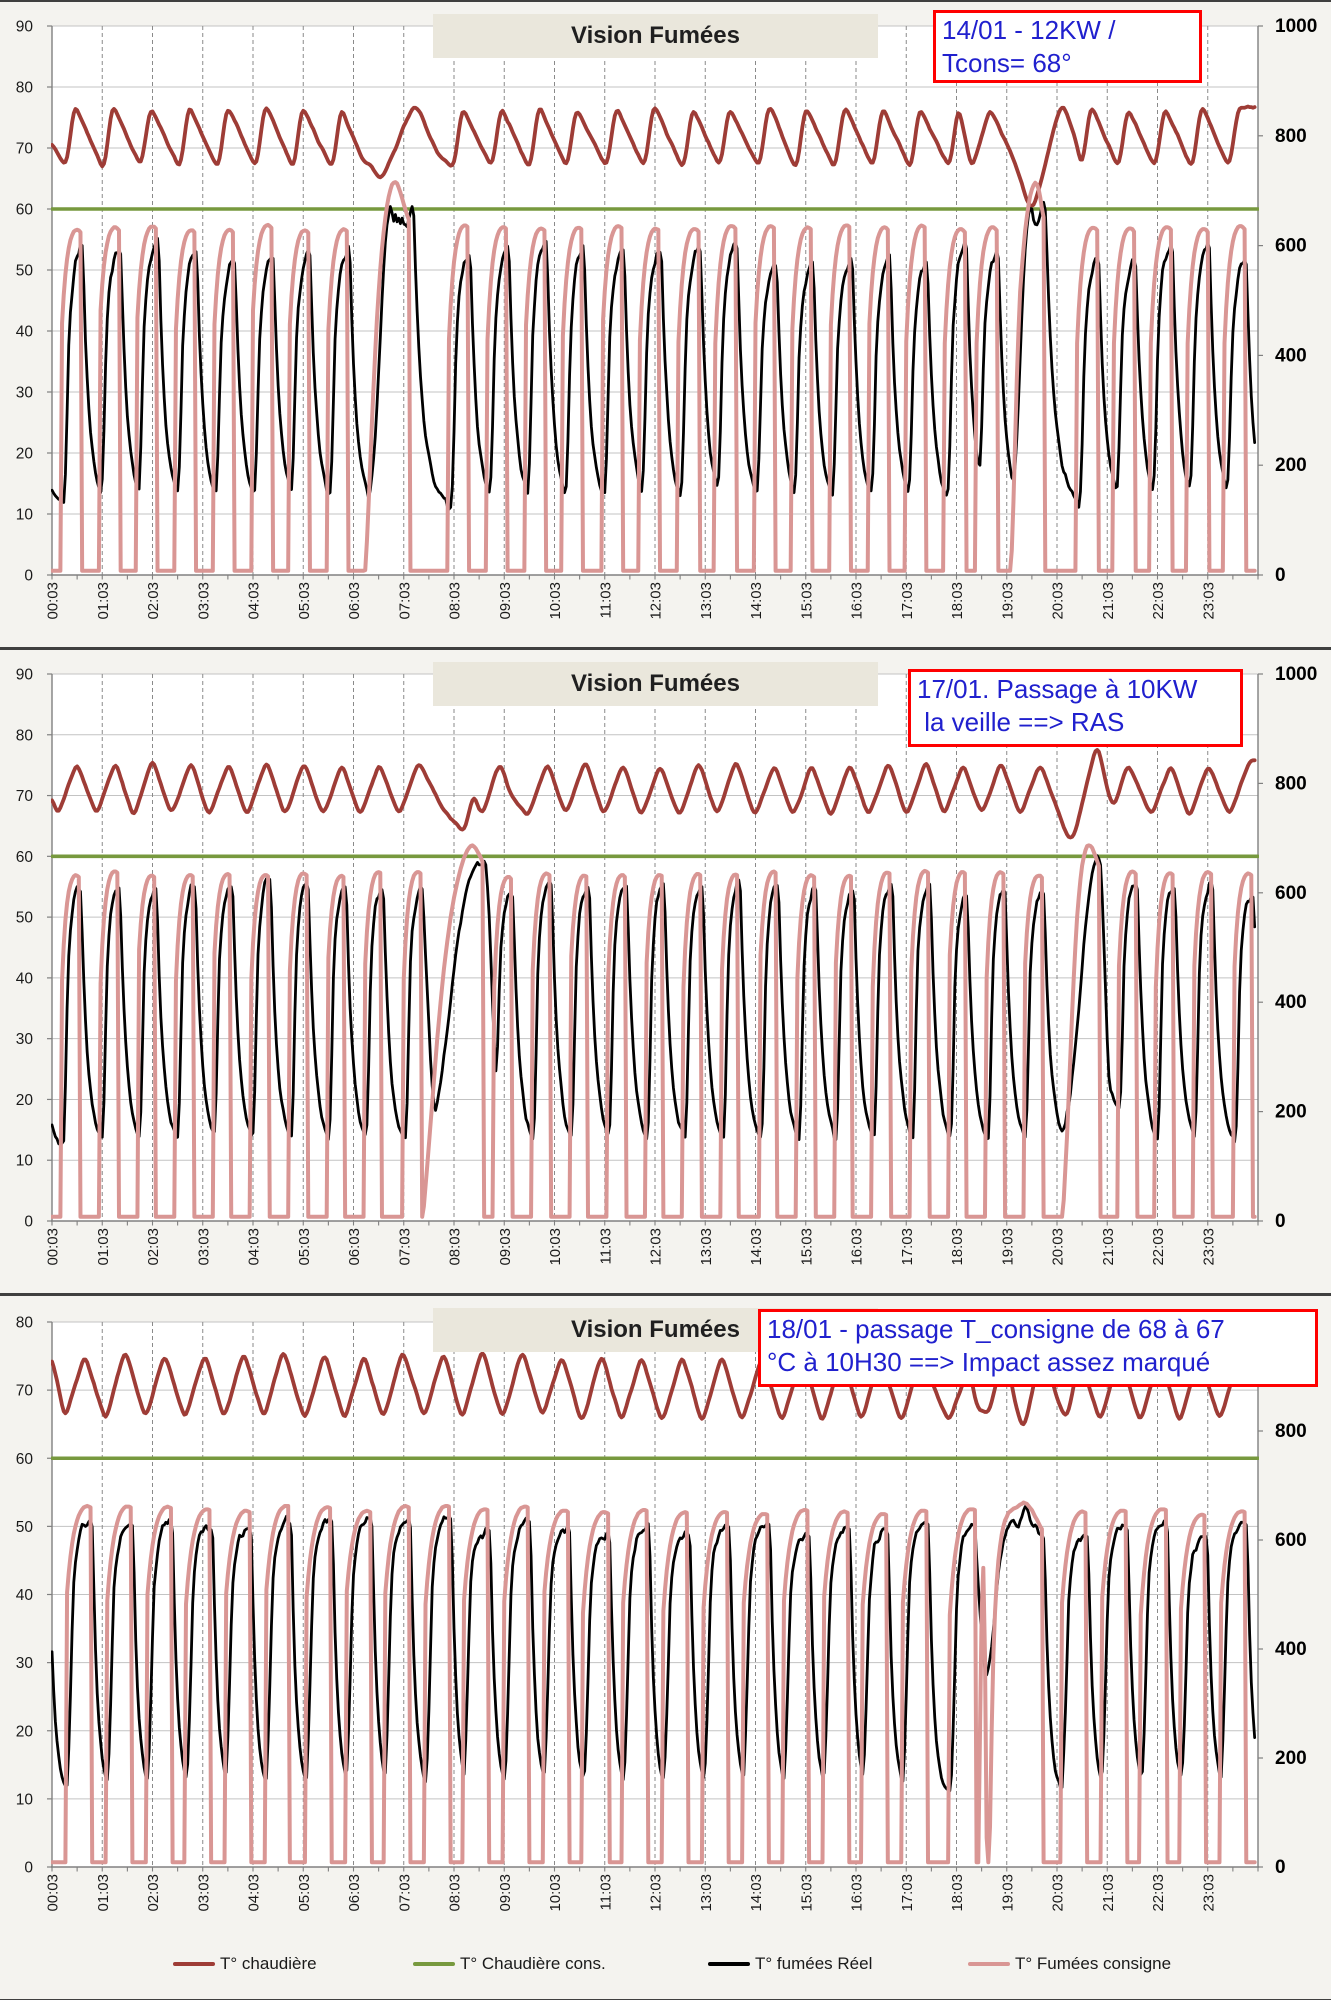 This screenshot has height=2002, width=1331. I want to click on x-tick-label: 03:03, so click(203, 1247).